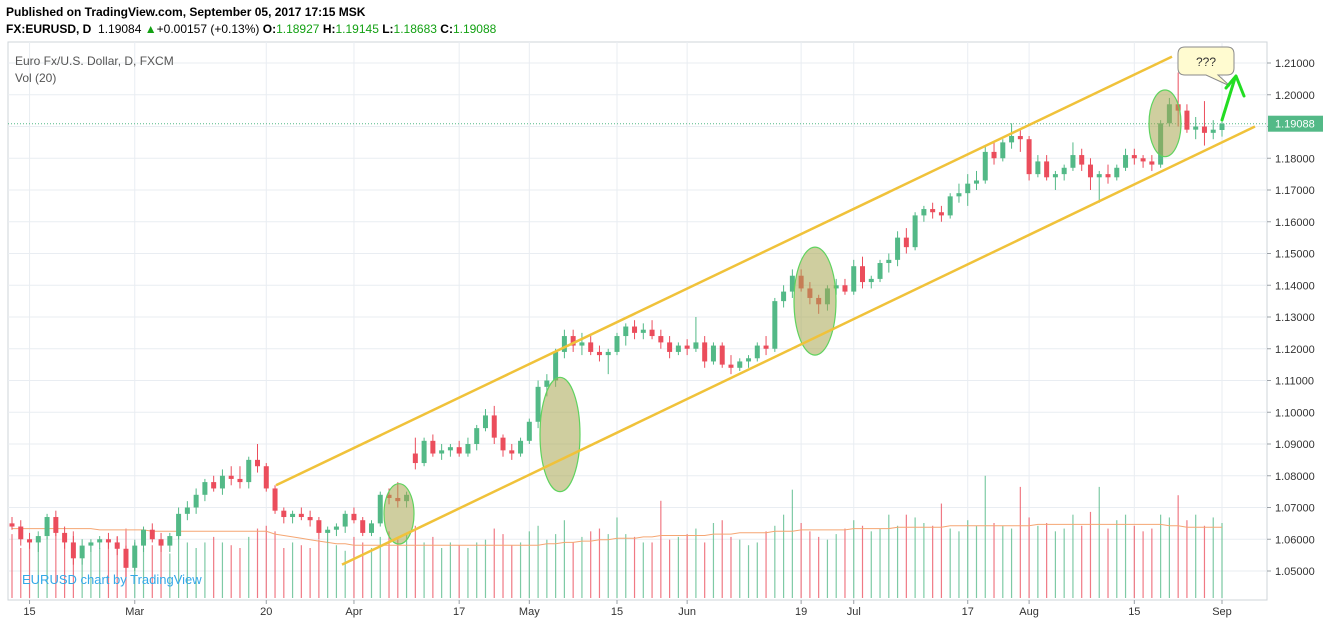 Image resolution: width=1325 pixels, height=627 pixels. I want to click on arrow-head, so click(1235, 86).